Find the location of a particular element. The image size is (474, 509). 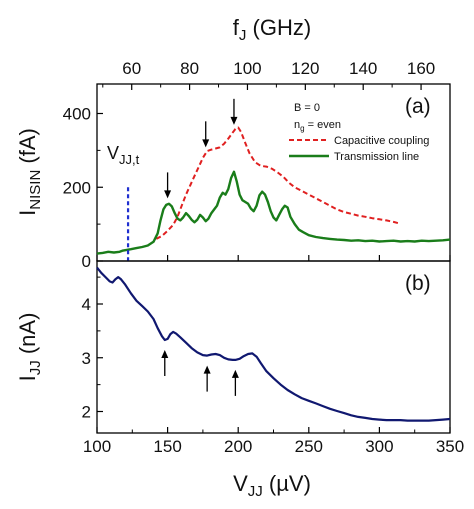

panel-b-xtick-label: 350 is located at coordinates (450, 446).